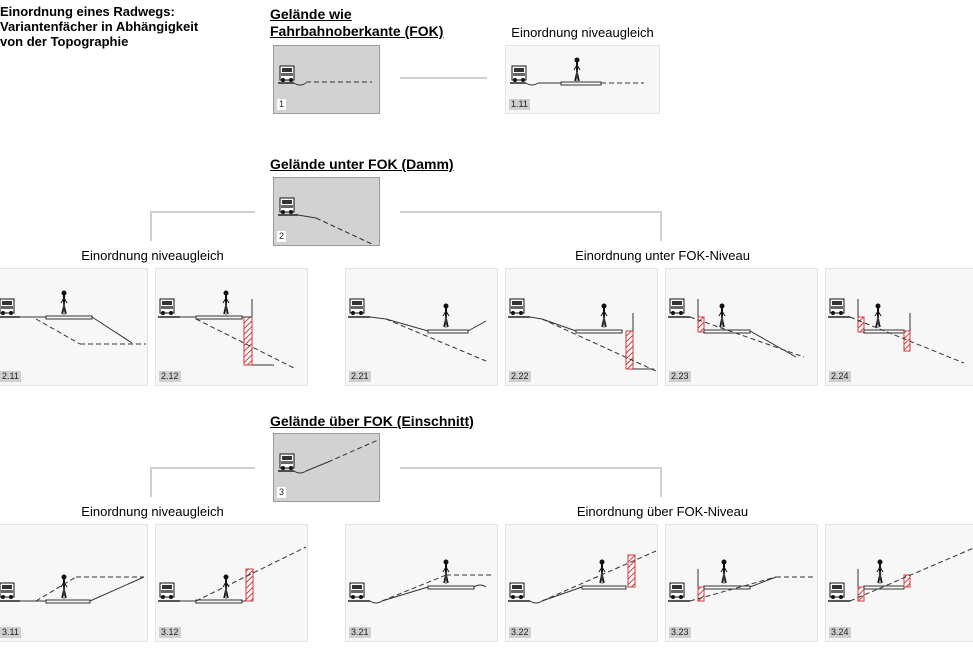  I want to click on panel-3-24: 3.24, so click(899, 583).